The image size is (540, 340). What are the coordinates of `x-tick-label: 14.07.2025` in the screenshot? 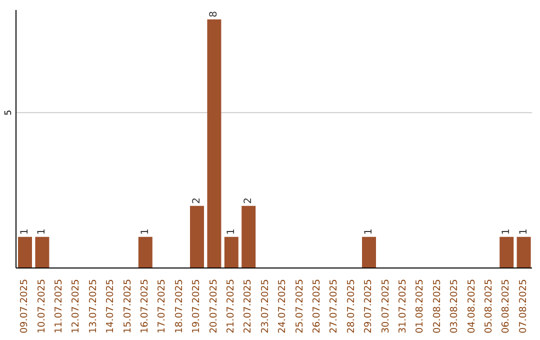 It's located at (110, 306).